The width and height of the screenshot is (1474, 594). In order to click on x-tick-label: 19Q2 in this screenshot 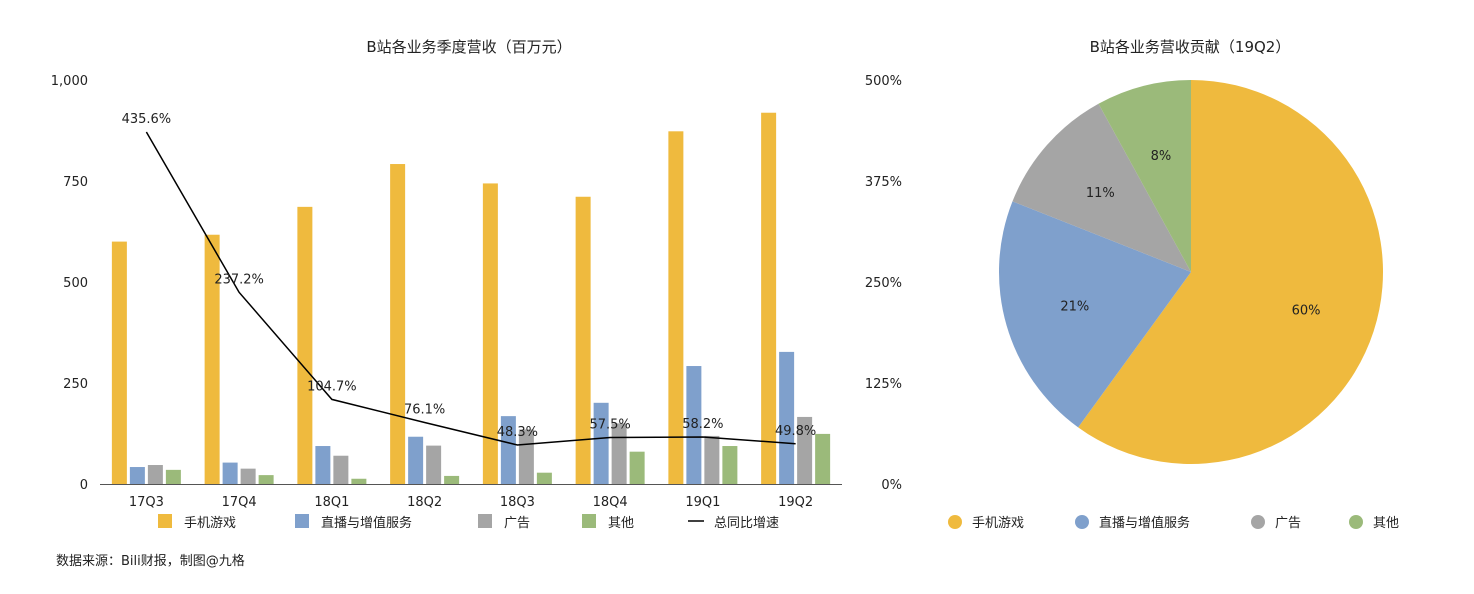, I will do `click(795, 502)`.